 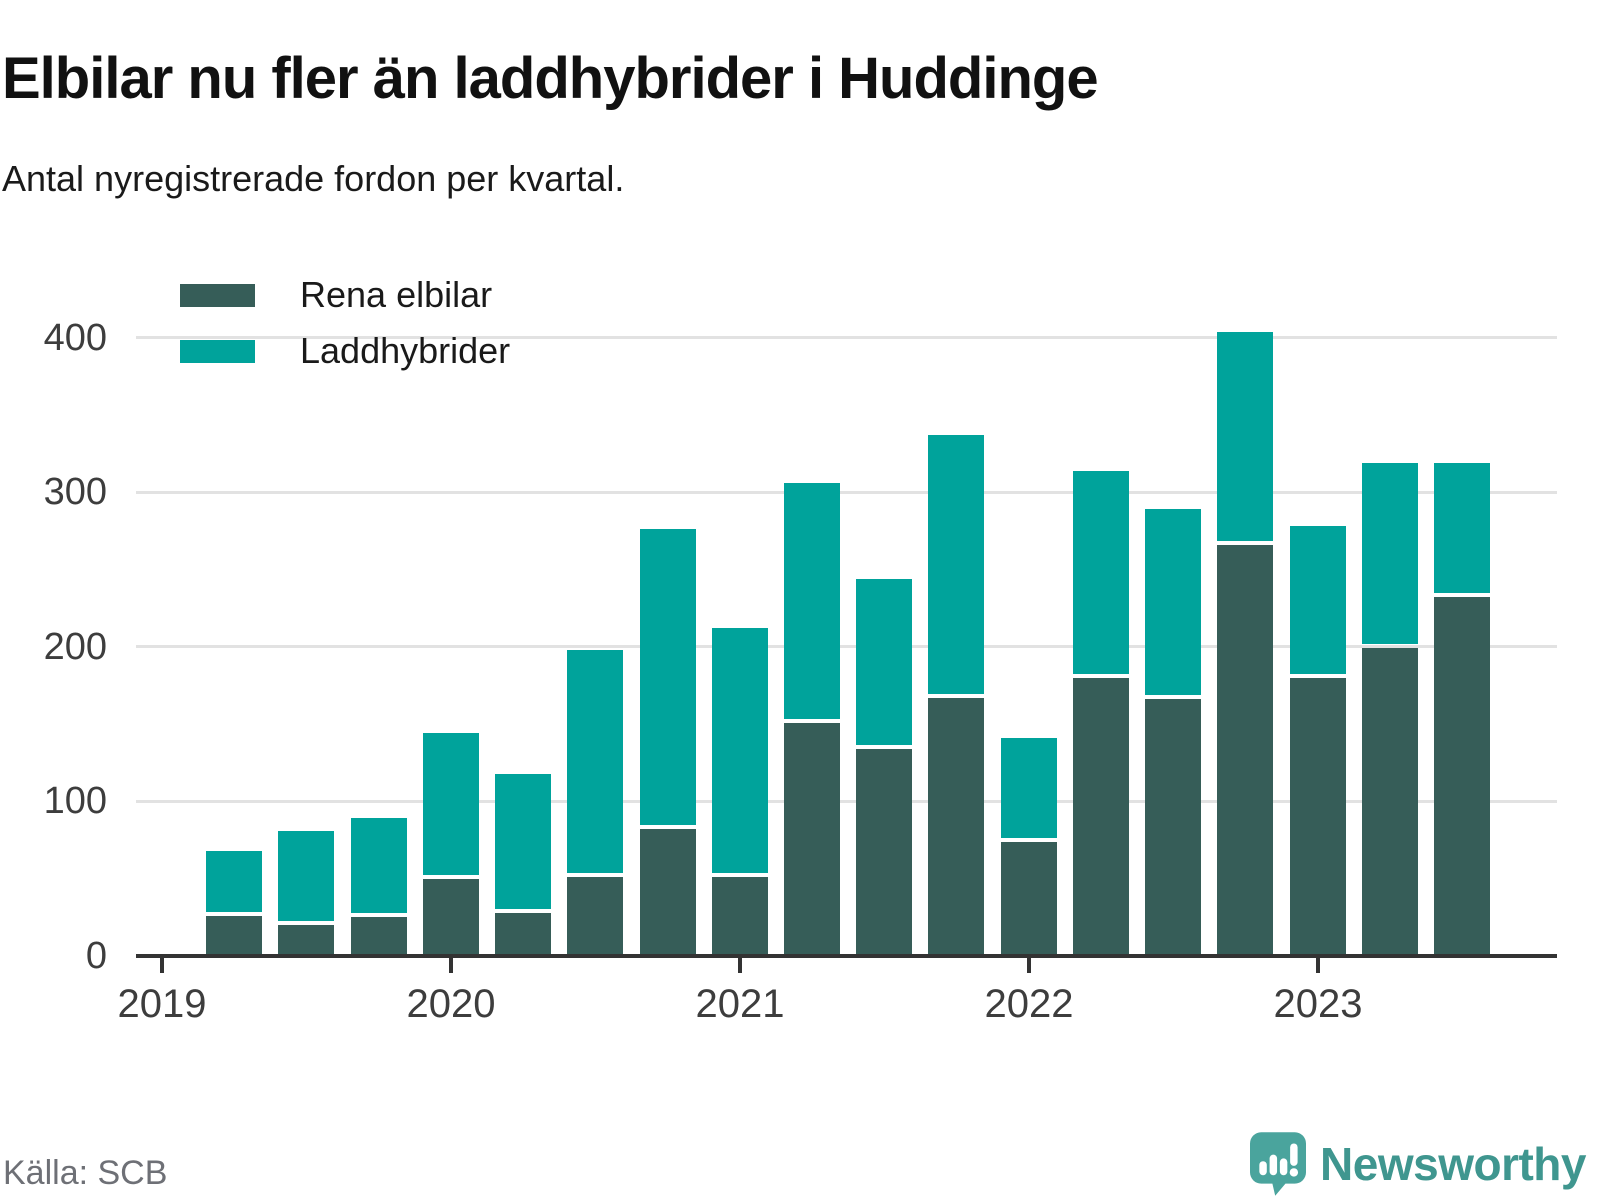 I want to click on x-axis-label: 2023, so click(x=1318, y=1004).